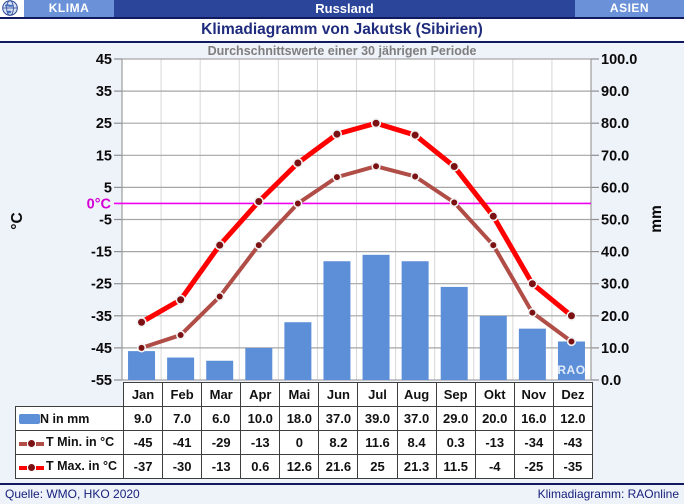 This screenshot has width=684, height=504. I want to click on left-axis-tick: 5, so click(108, 188).